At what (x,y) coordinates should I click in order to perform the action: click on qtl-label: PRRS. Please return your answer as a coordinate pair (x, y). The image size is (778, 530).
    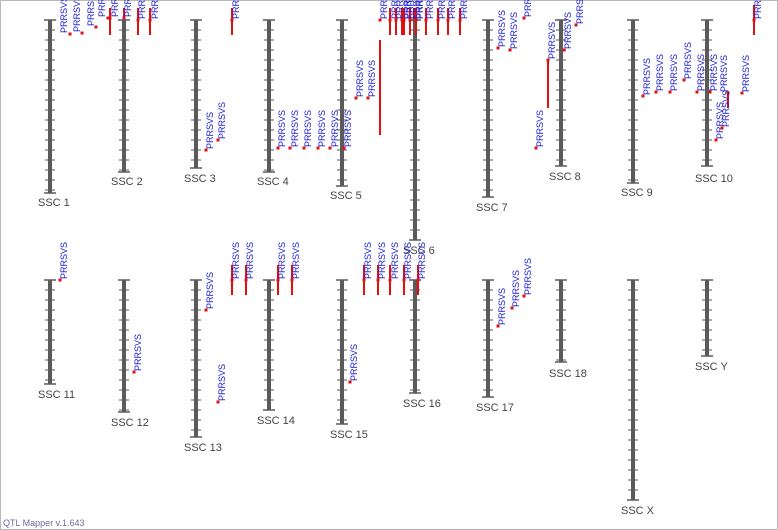
    Looking at the image, I should click on (91, 13).